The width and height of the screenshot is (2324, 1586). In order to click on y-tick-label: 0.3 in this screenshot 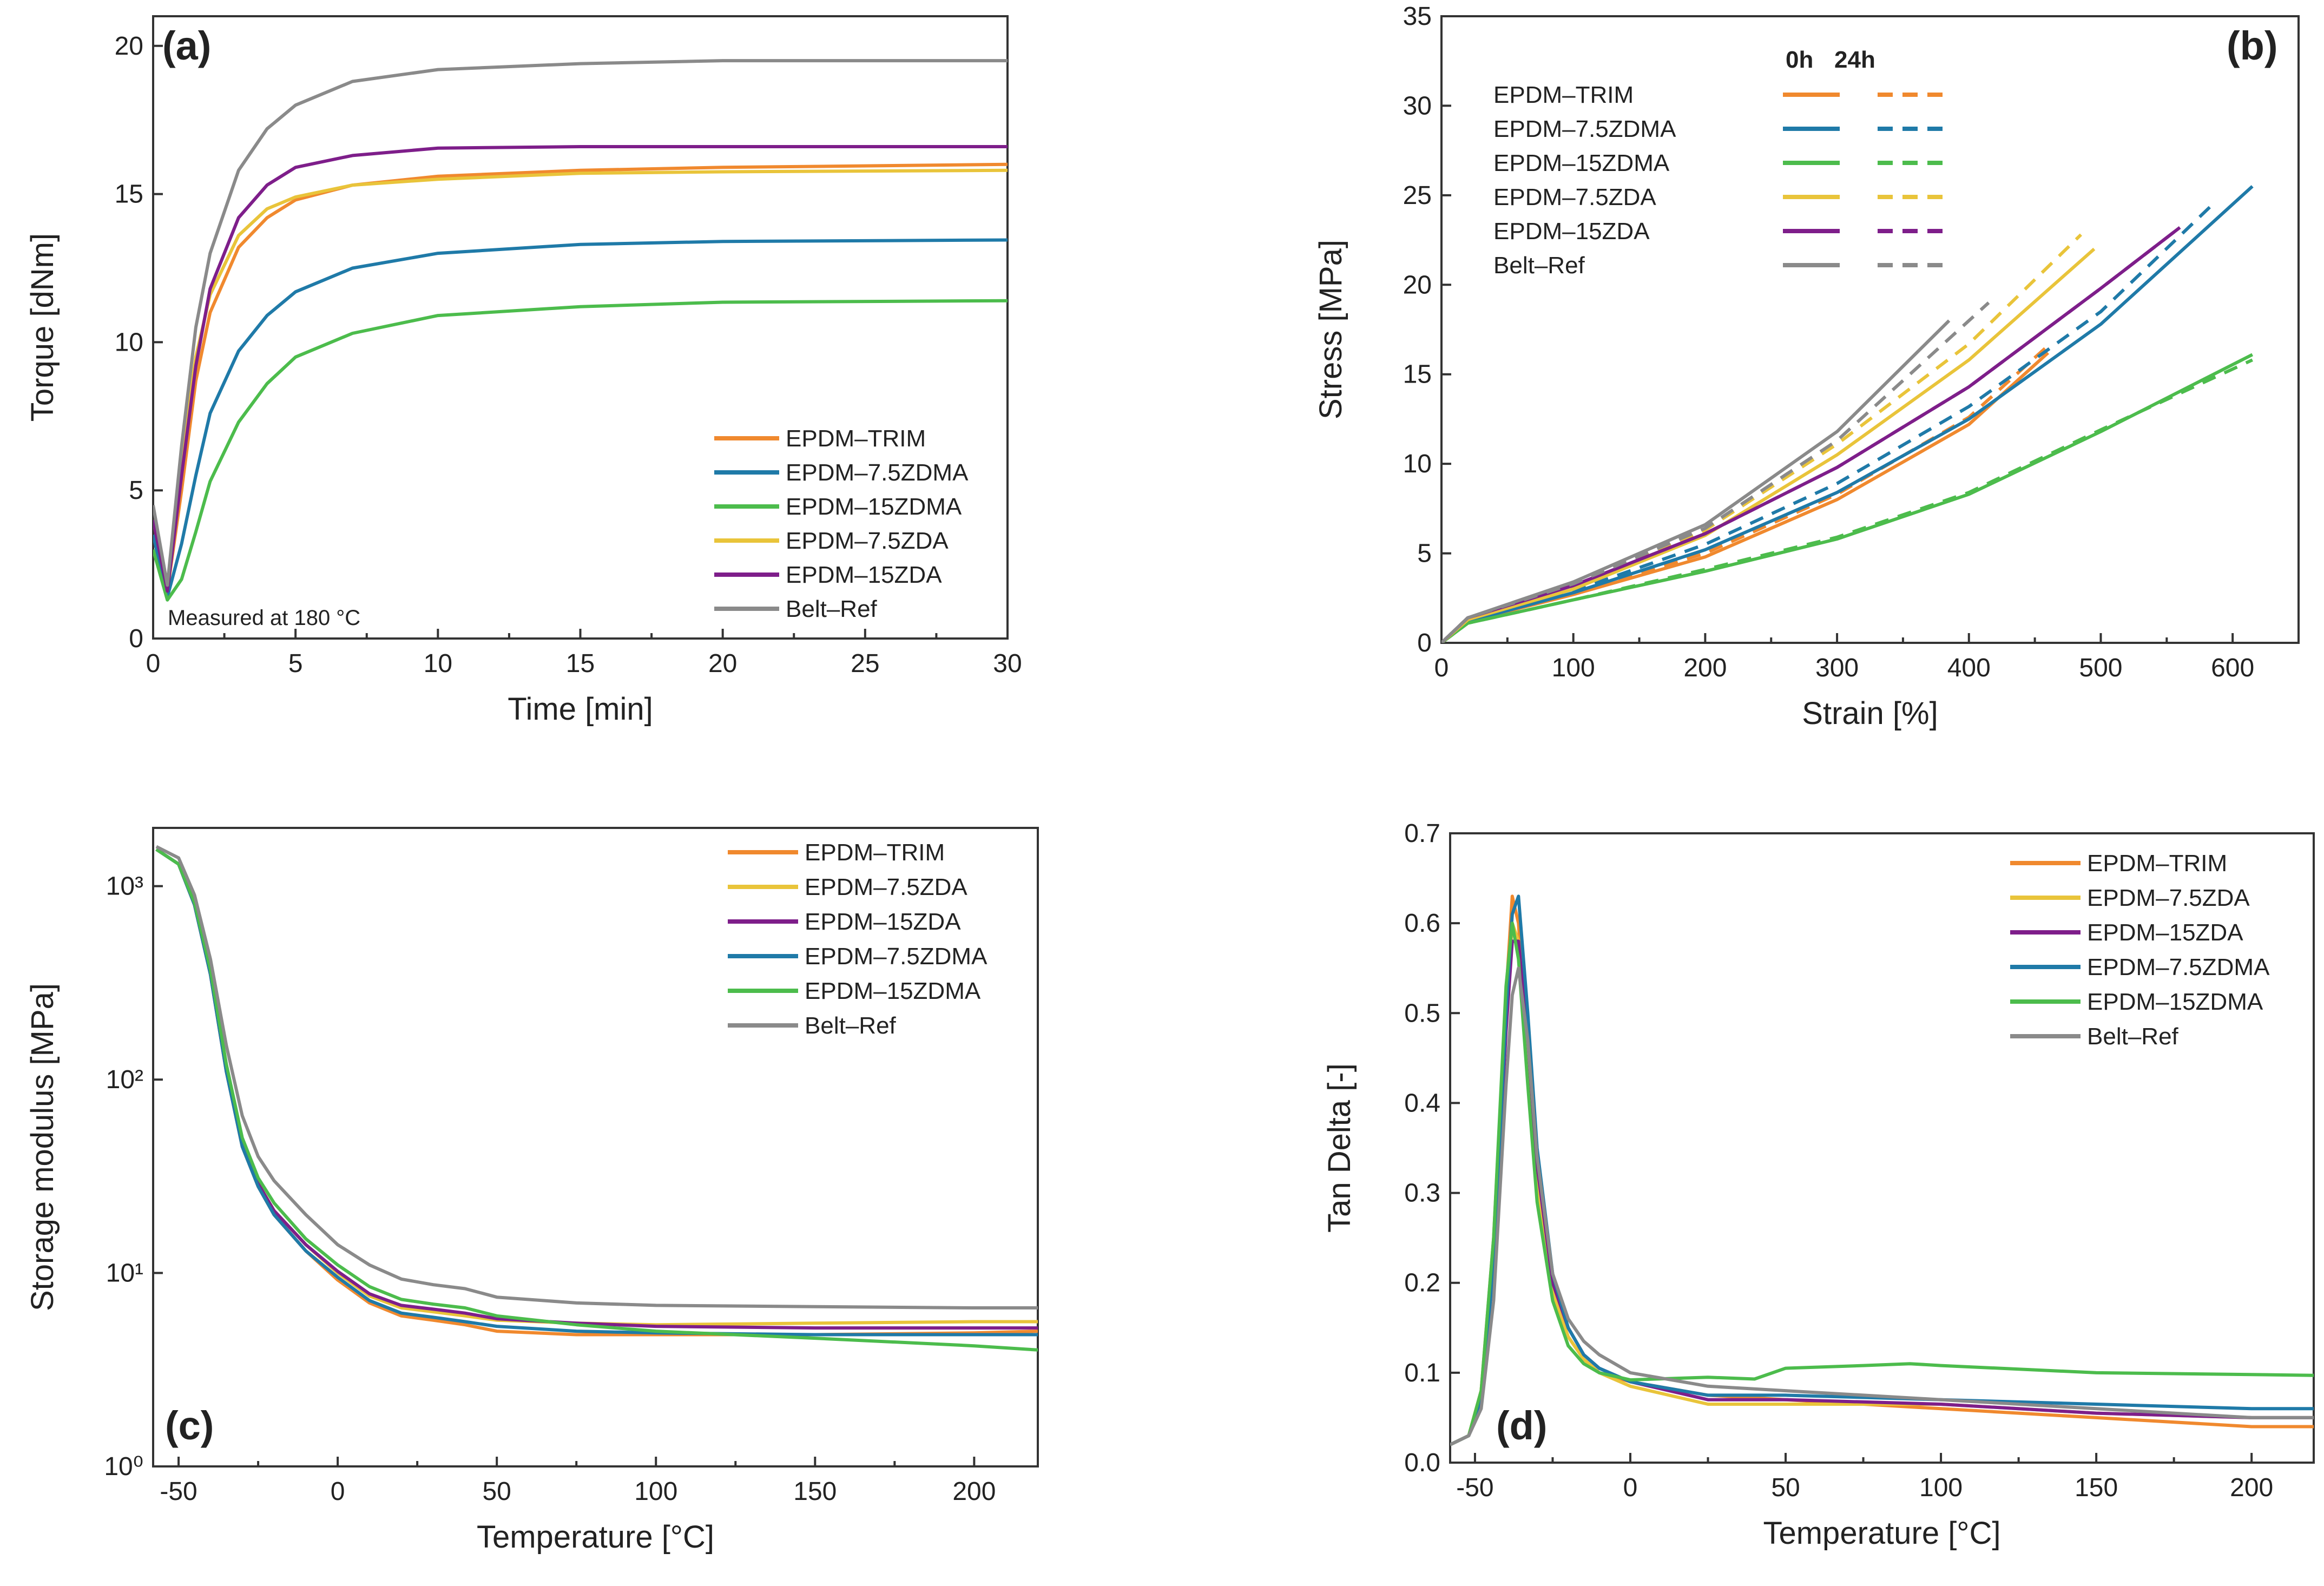, I will do `click(1422, 1193)`.